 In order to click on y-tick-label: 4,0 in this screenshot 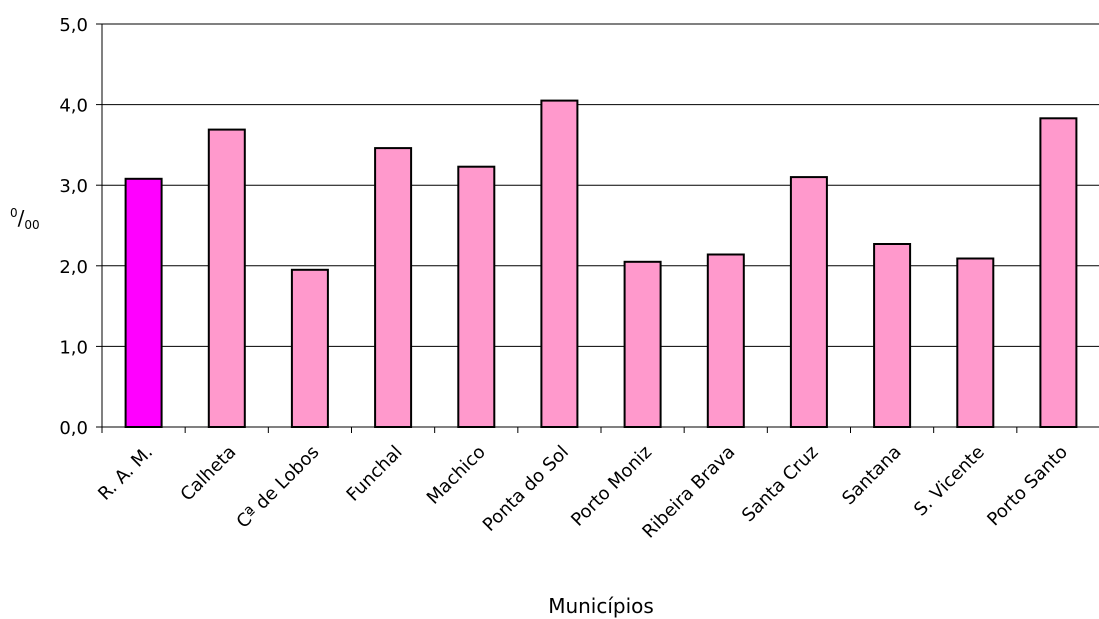, I will do `click(73, 106)`.